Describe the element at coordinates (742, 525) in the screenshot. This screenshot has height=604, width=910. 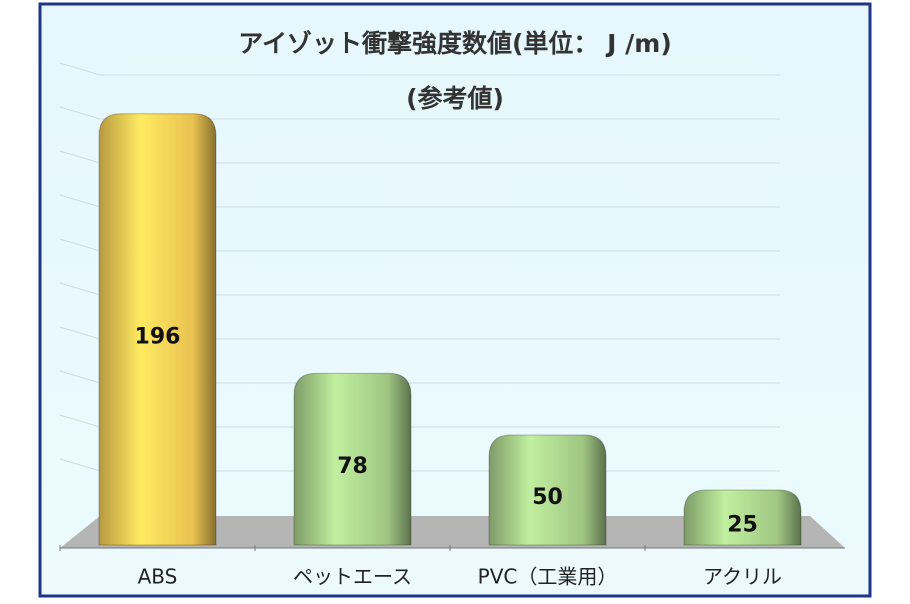
I see `data-label: 25` at that location.